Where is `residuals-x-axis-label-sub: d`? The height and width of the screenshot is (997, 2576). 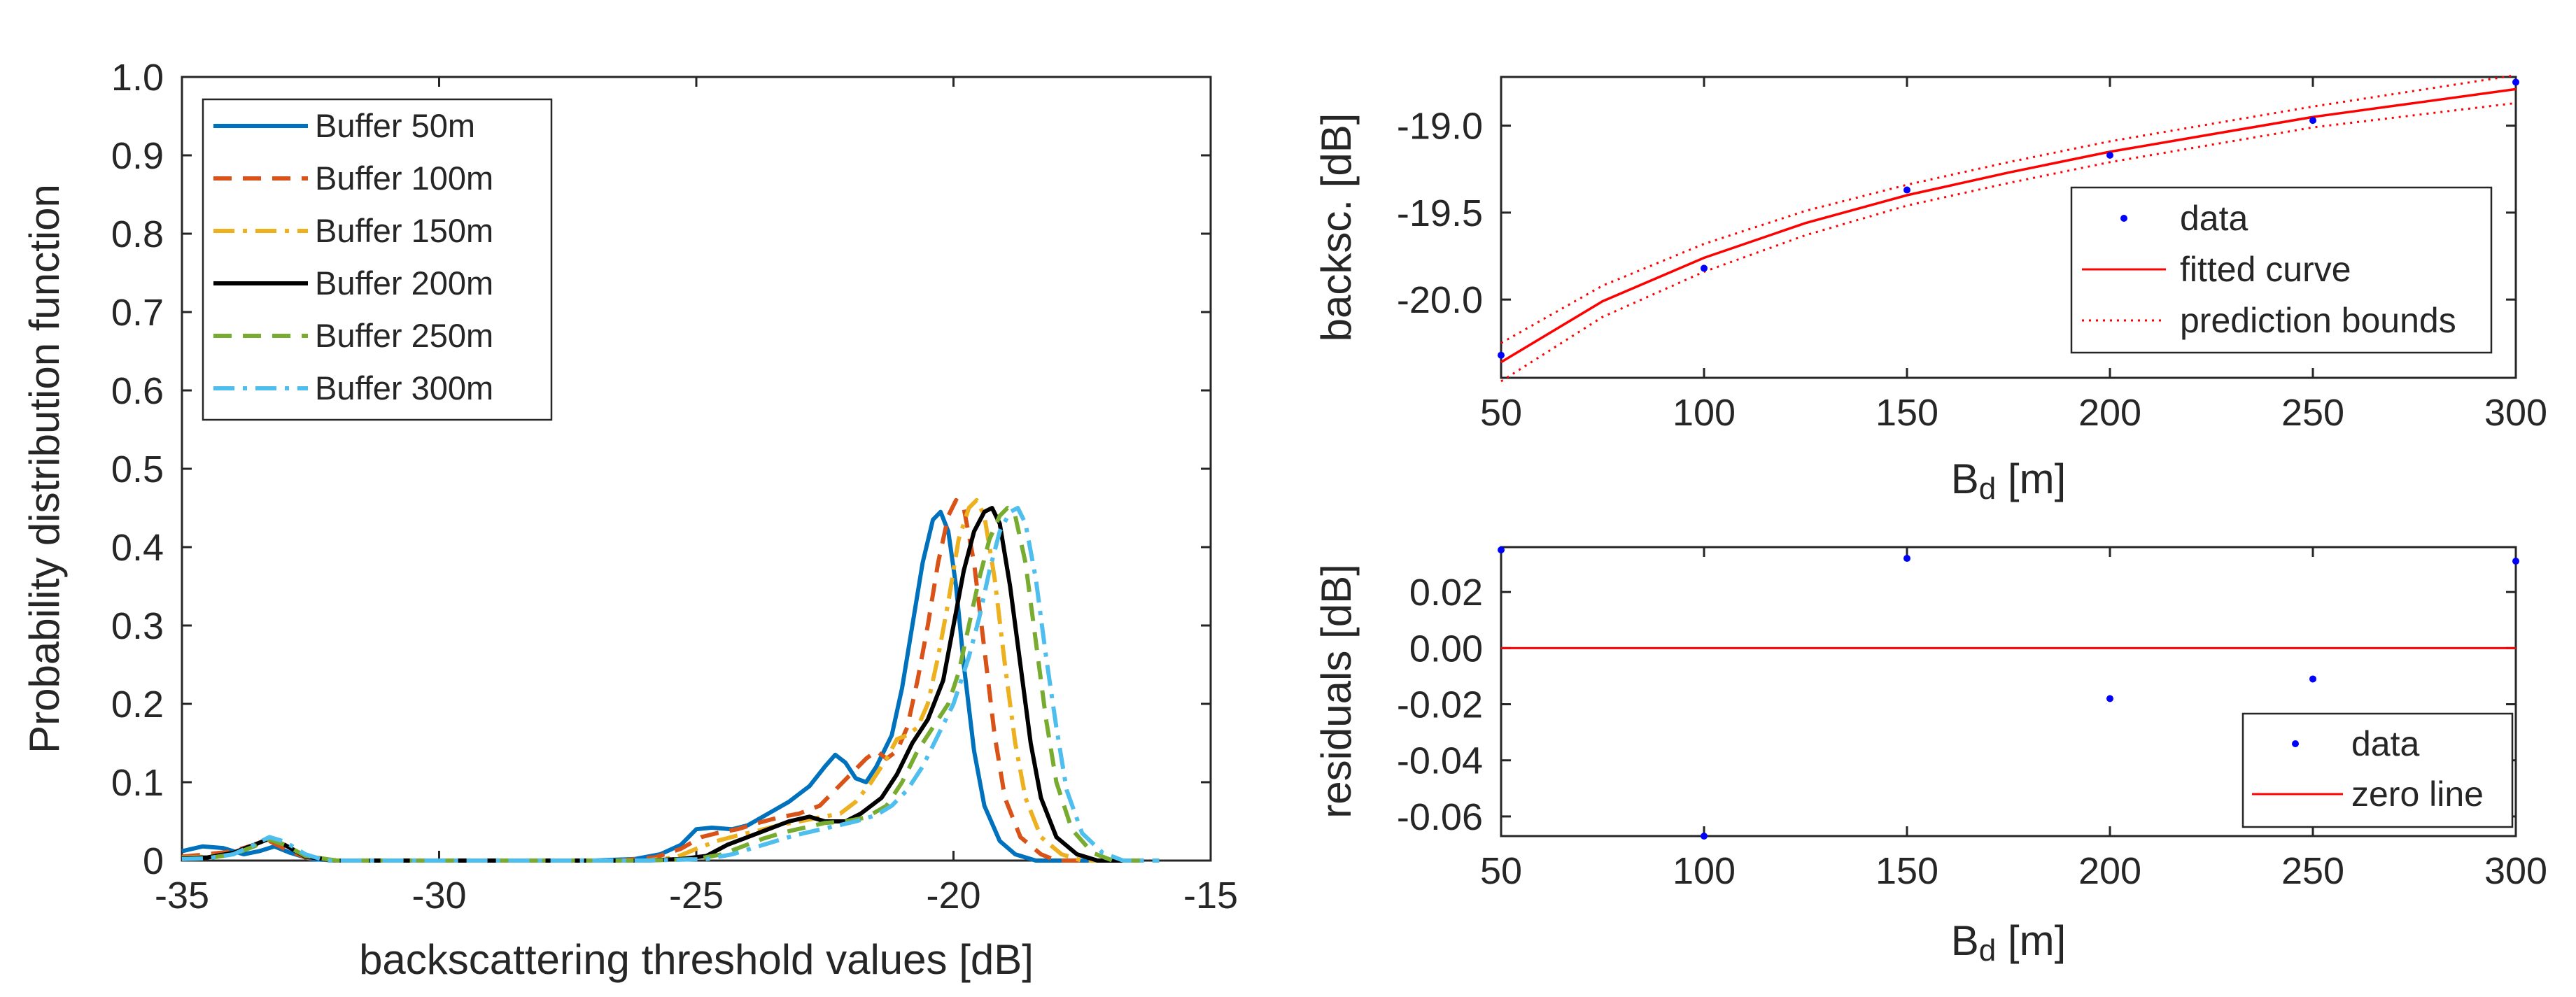 residuals-x-axis-label-sub: d is located at coordinates (1987, 951).